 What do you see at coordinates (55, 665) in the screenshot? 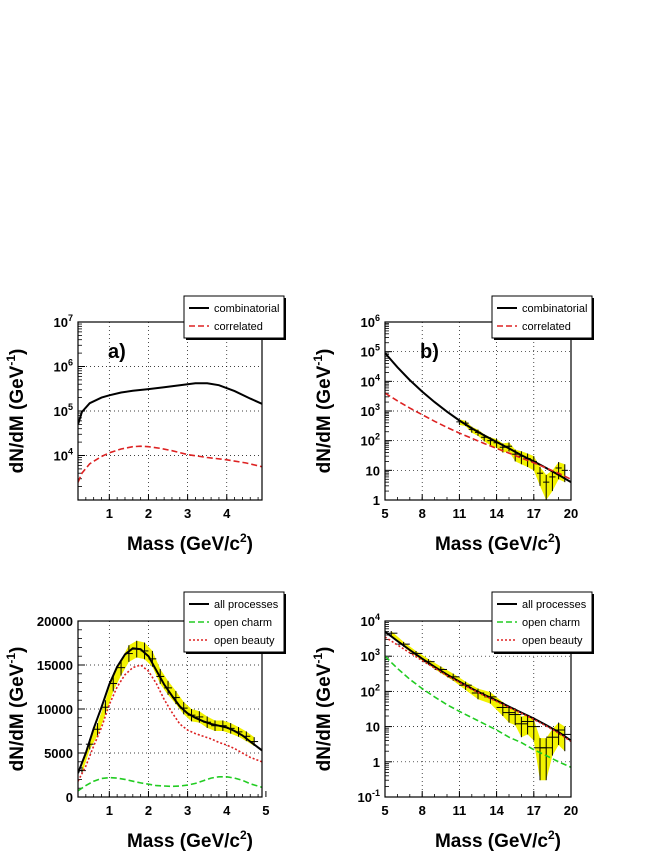
I see `y-tick-label: 15000` at bounding box center [55, 665].